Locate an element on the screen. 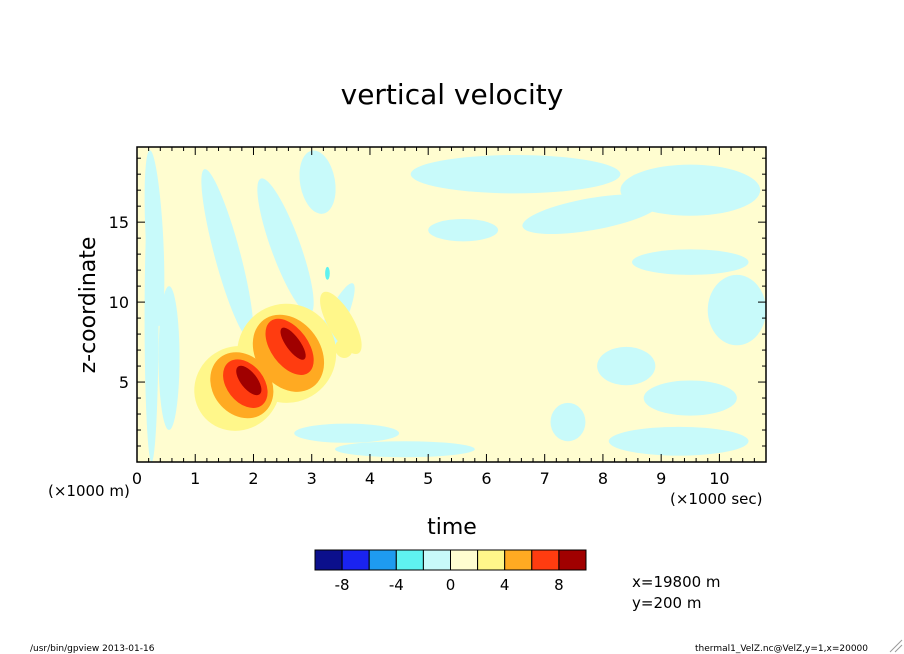 Image resolution: width=904 pixels, height=654 pixels. y-unit-label: (×1000 m) is located at coordinates (89, 491).